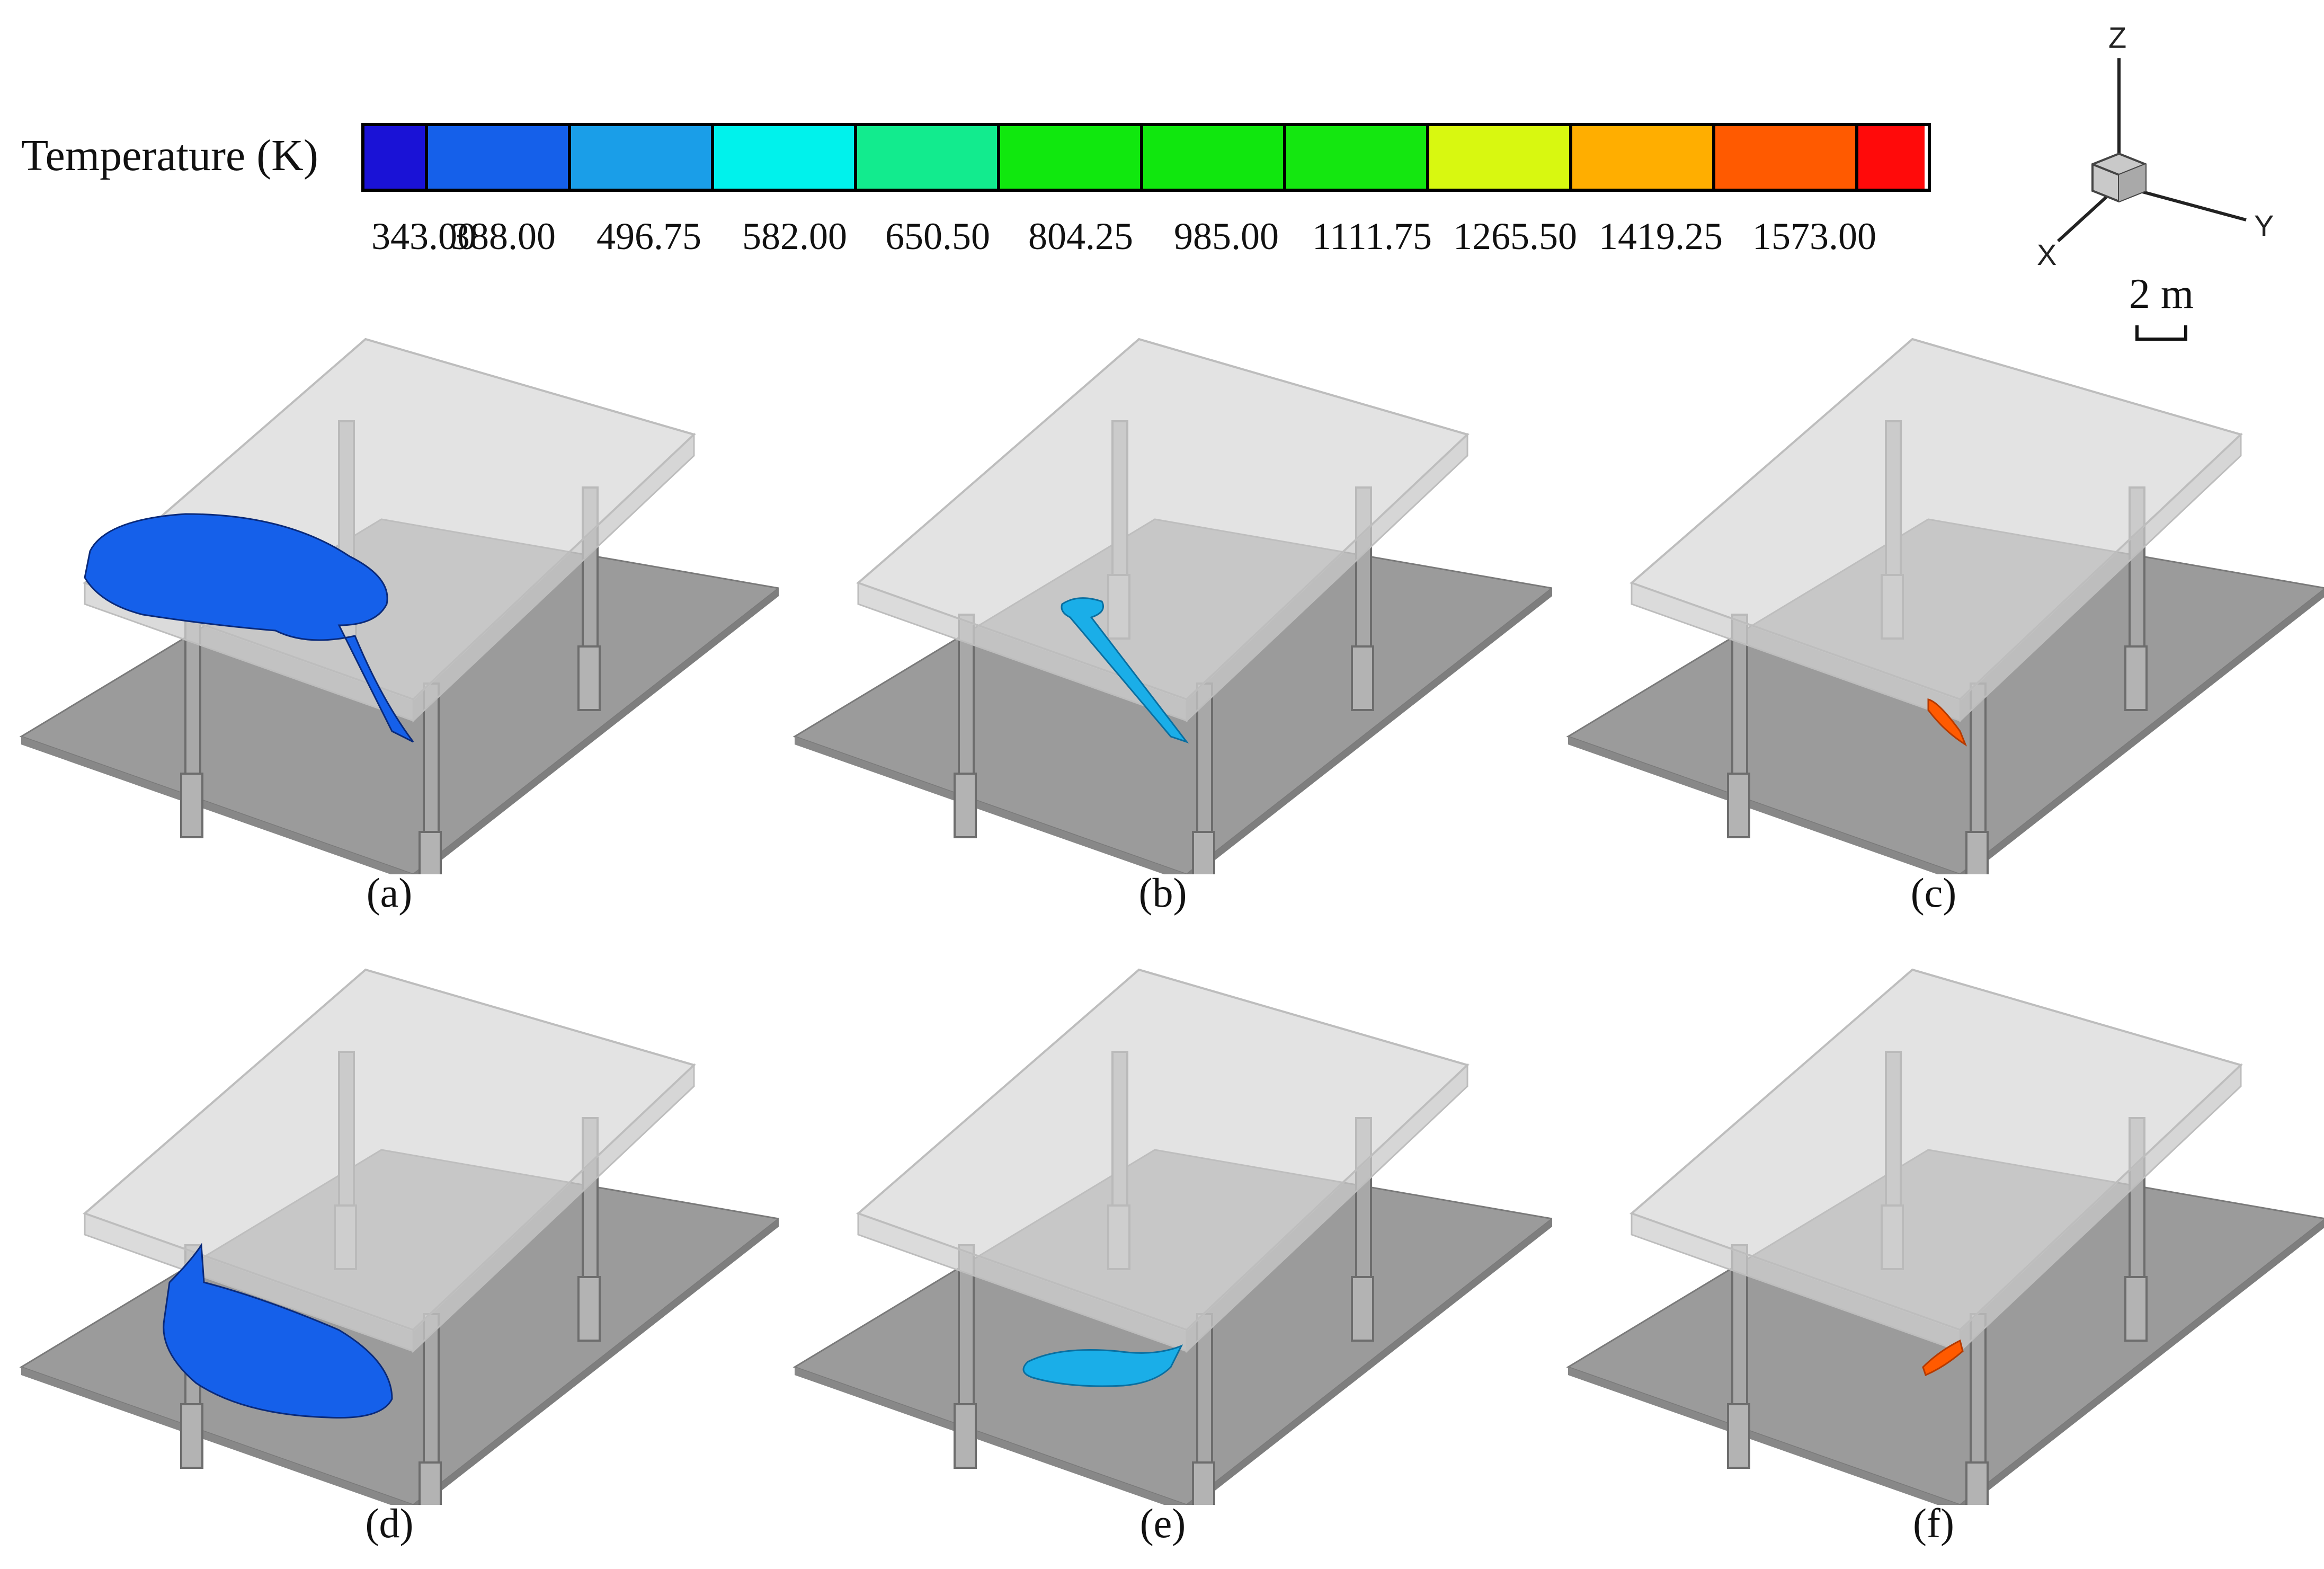 The height and width of the screenshot is (1569, 2324). Describe the element at coordinates (504, 236) in the screenshot. I see `colorbar-tick-label: 388.00` at that location.